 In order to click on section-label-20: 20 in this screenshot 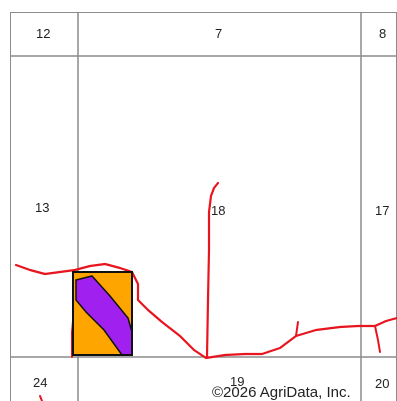, I will do `click(382, 383)`.